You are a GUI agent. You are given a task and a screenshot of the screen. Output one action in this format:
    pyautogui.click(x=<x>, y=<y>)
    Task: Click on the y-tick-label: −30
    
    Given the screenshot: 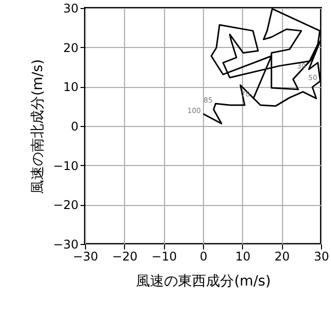 What is the action you would take?
    pyautogui.click(x=65, y=245)
    